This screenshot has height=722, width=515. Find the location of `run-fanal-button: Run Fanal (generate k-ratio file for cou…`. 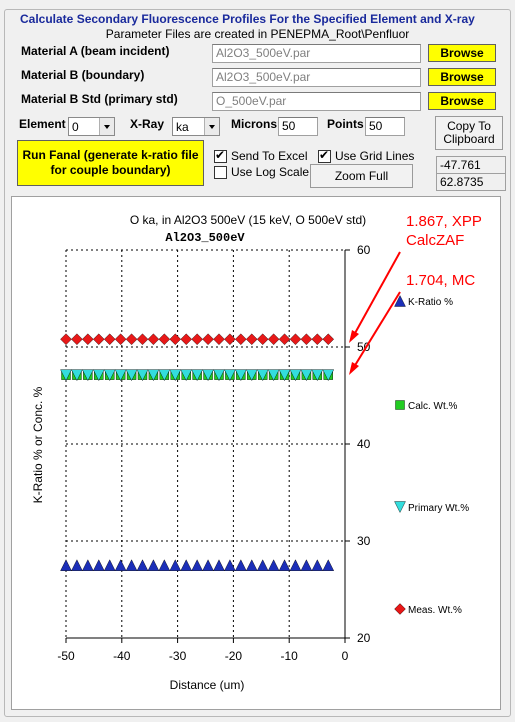

run-fanal-button: Run Fanal (generate k-ratio file for cou… is located at coordinates (110, 163).